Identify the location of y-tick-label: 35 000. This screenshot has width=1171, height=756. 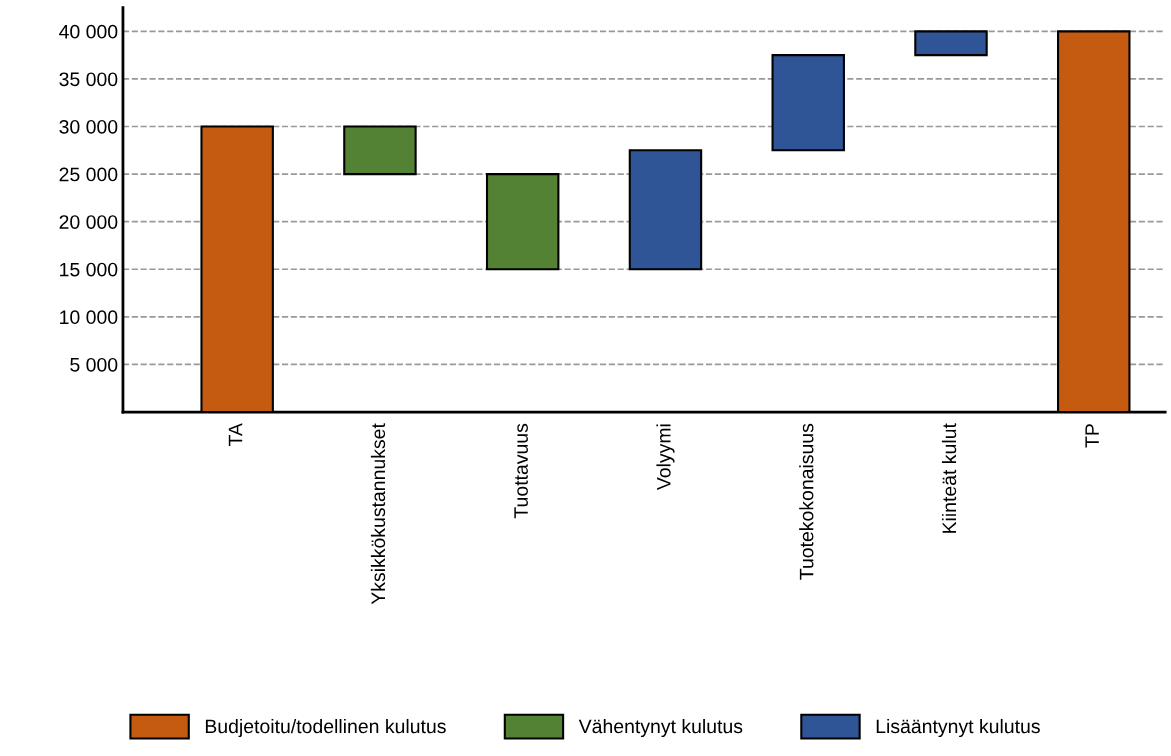
(88, 79).